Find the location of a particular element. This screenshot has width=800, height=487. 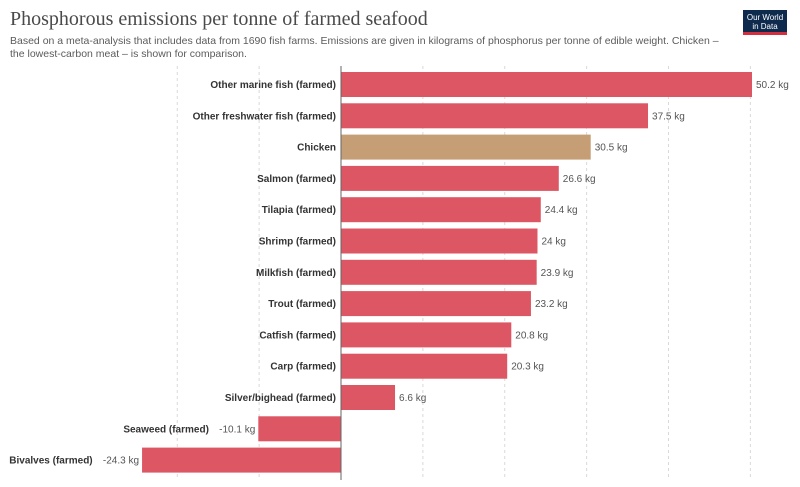

value-label: 23.9 kg is located at coordinates (557, 273).